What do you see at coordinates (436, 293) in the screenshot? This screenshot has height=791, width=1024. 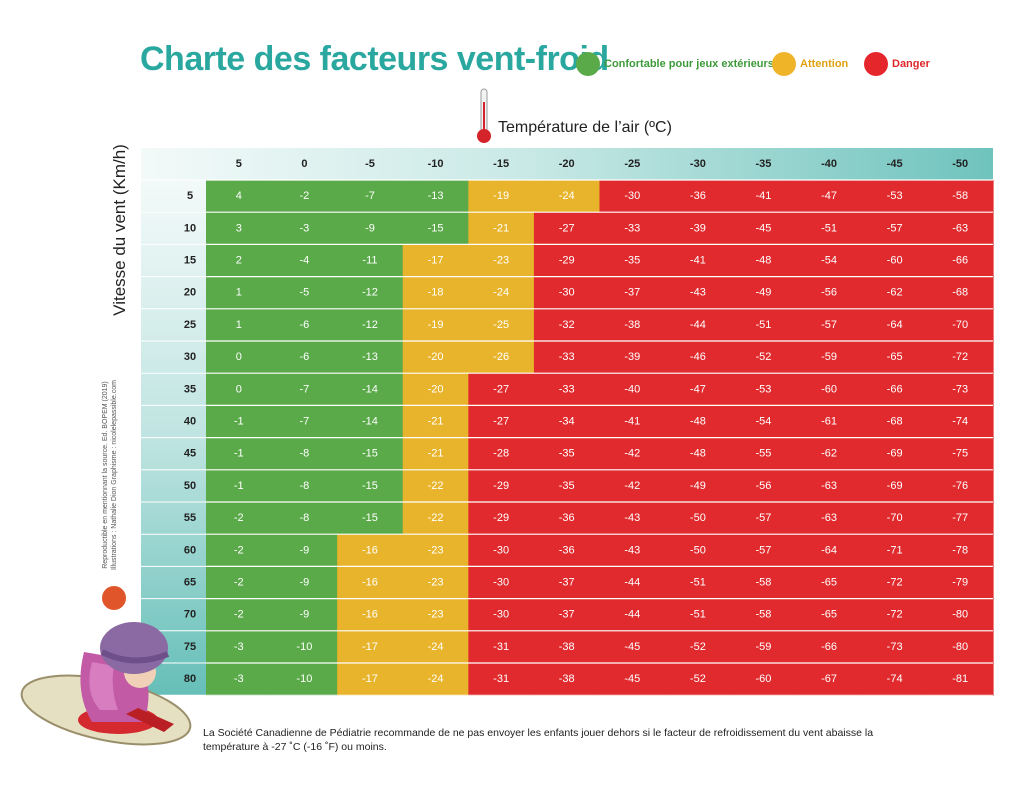 I see `table-cell-value: -18` at bounding box center [436, 293].